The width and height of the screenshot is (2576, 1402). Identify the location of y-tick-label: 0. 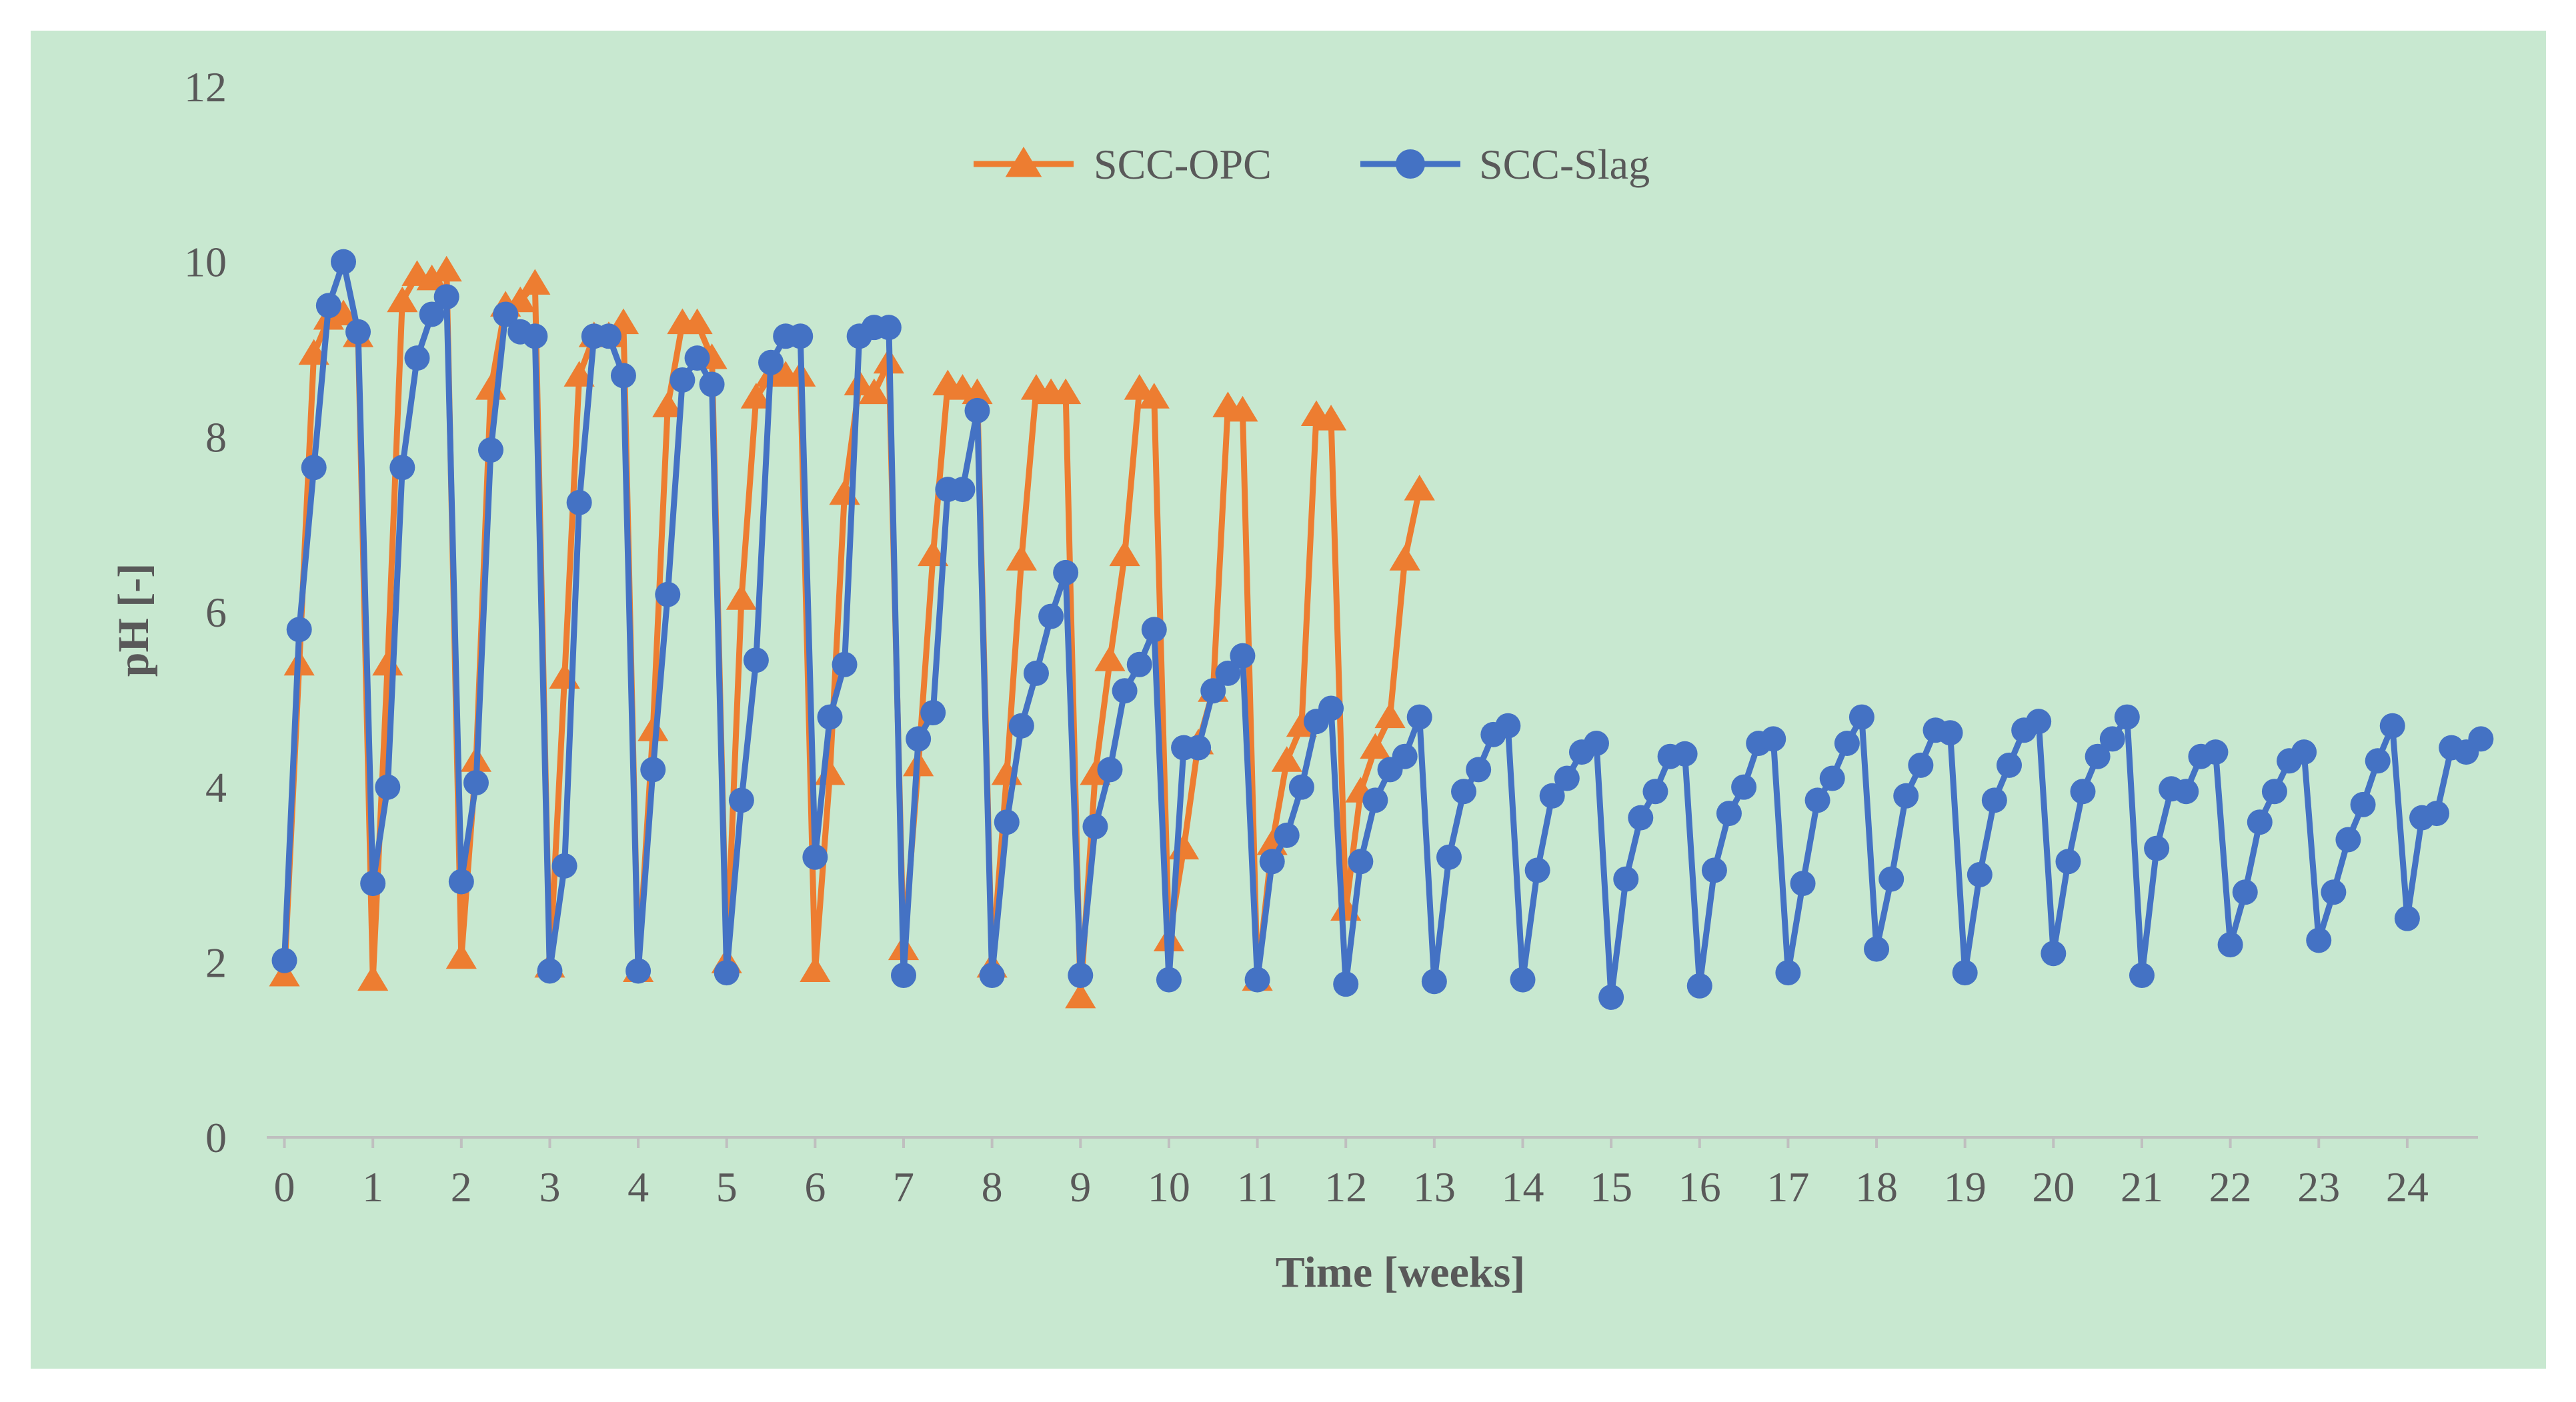
(216, 1137).